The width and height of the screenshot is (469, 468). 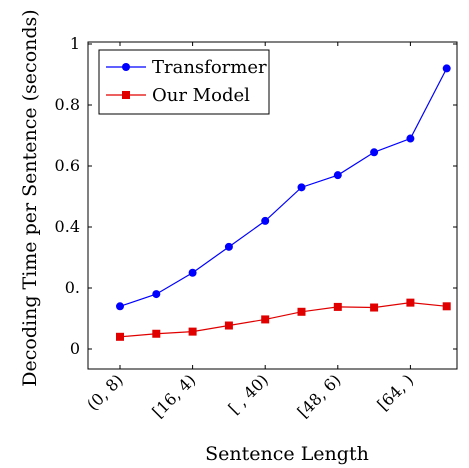 I want to click on y-tick-label: 0, so click(x=75, y=348).